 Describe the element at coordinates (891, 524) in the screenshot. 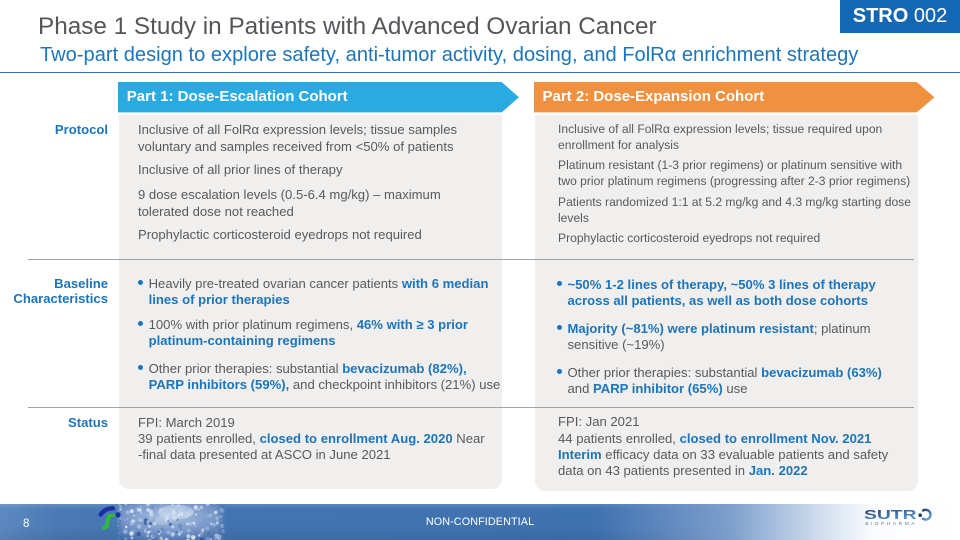

I see `svg-text: BIOPHARMA` at that location.